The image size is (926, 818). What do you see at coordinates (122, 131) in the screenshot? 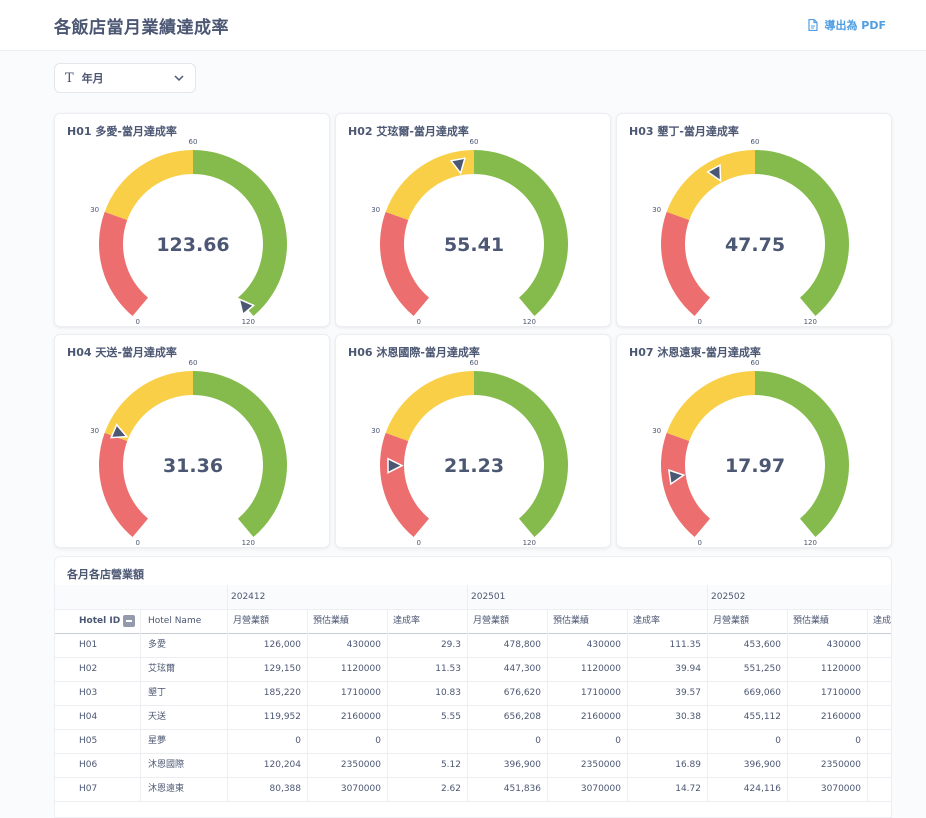
I see `gauge-title: H01 多愛-當月達成率` at bounding box center [122, 131].